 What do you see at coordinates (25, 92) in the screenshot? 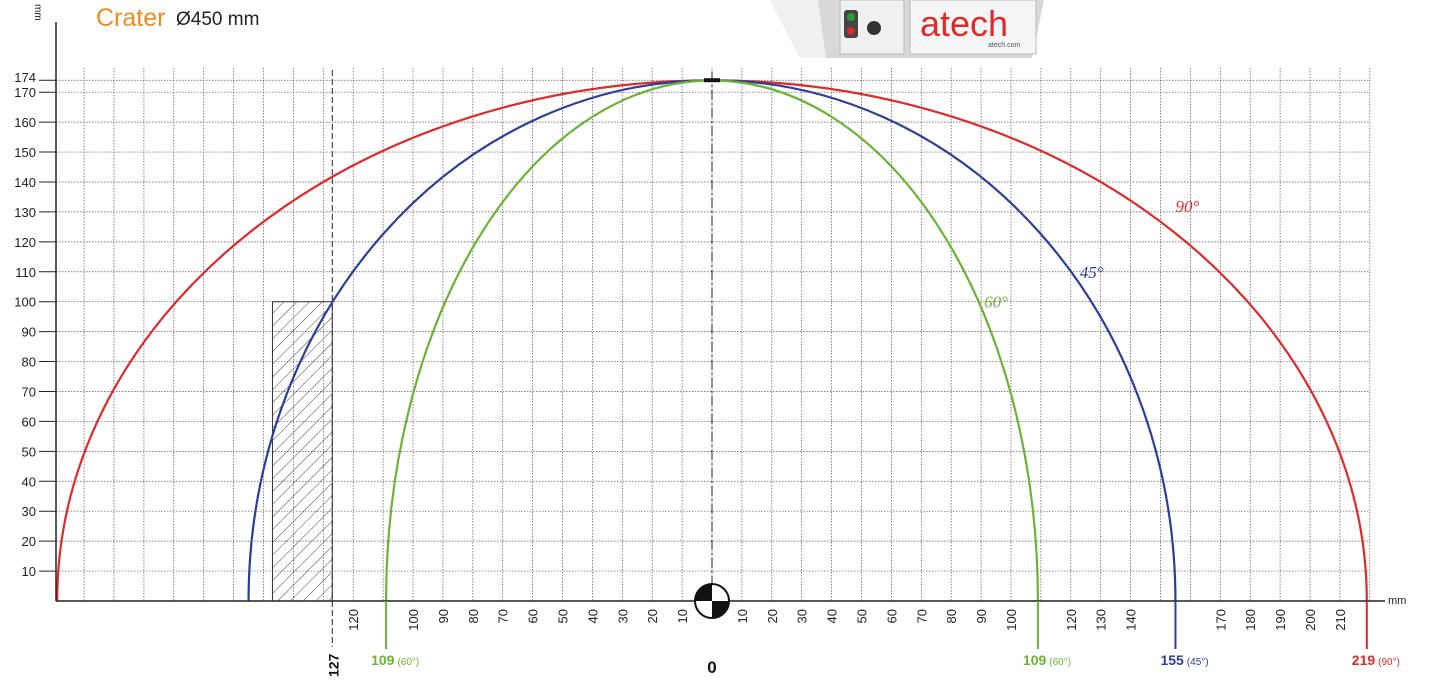
I see `y-tick-label: 170` at bounding box center [25, 92].